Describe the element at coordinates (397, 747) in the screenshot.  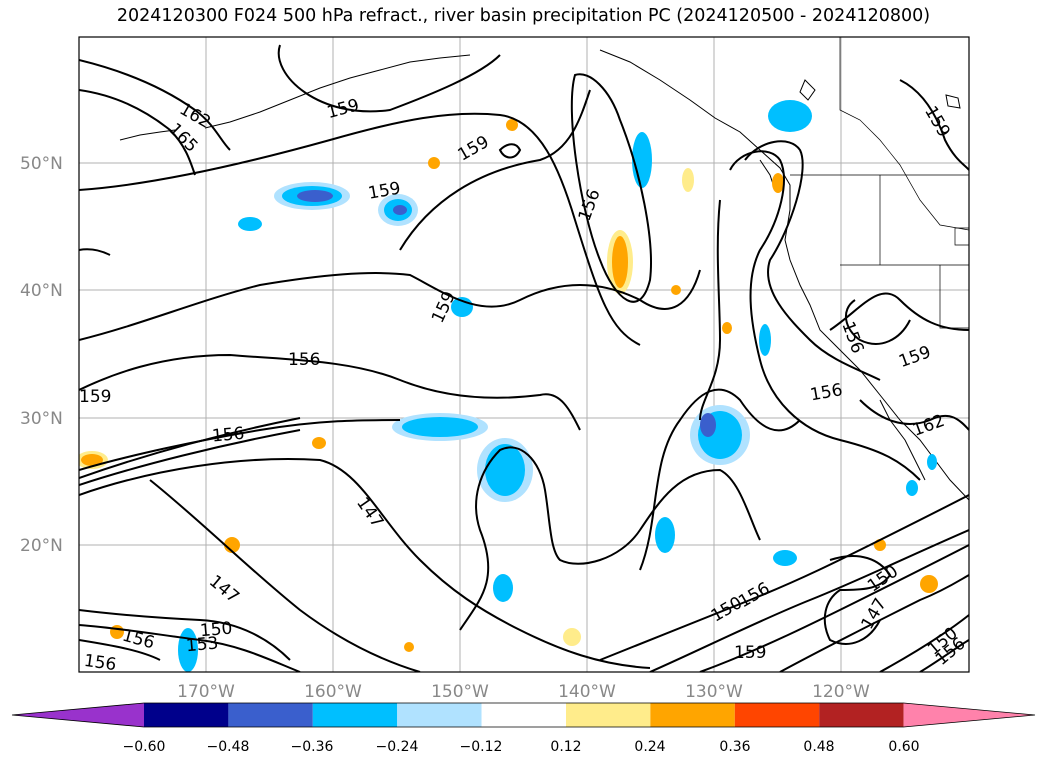
I see `colorbar-tick: −0.24` at that location.